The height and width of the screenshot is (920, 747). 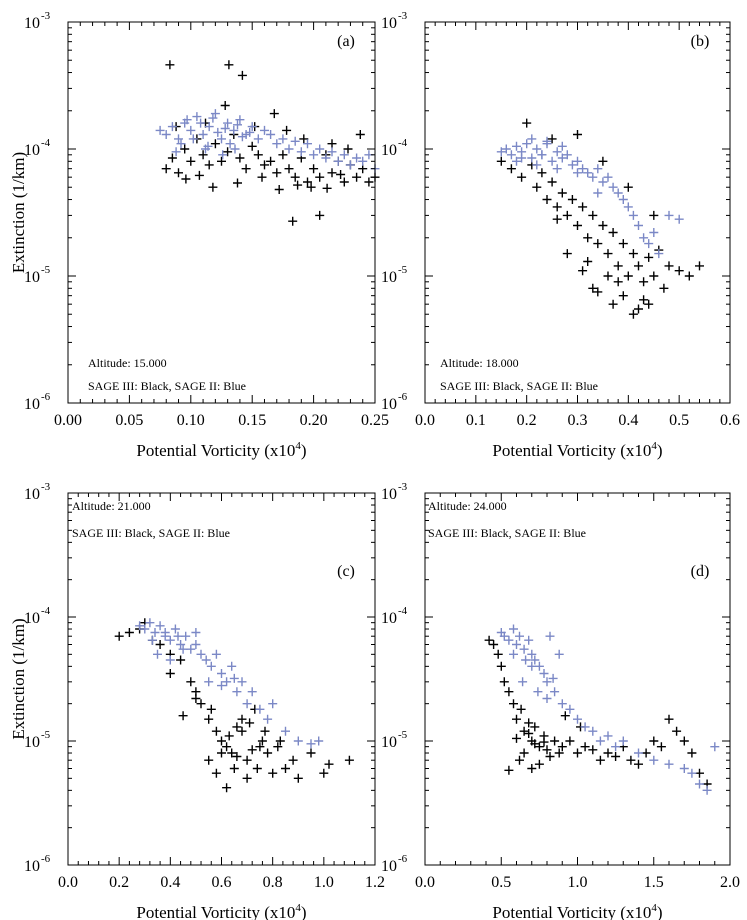 I want to click on panel-label: (b), so click(x=700, y=41).